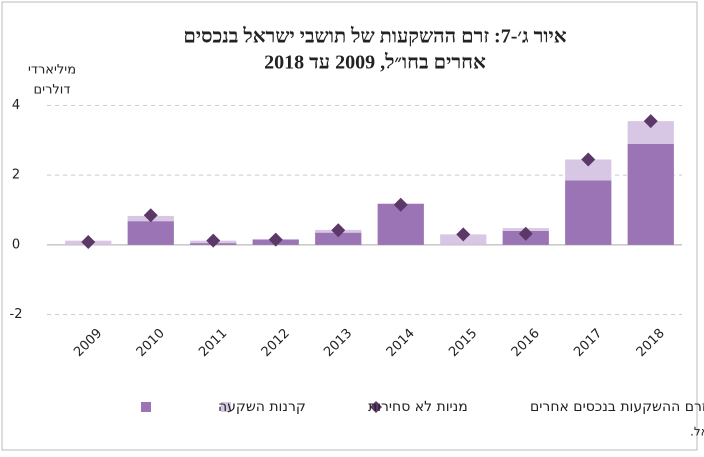  Describe the element at coordinates (463, 343) in the screenshot. I see `x-tick-label: 2015` at that location.